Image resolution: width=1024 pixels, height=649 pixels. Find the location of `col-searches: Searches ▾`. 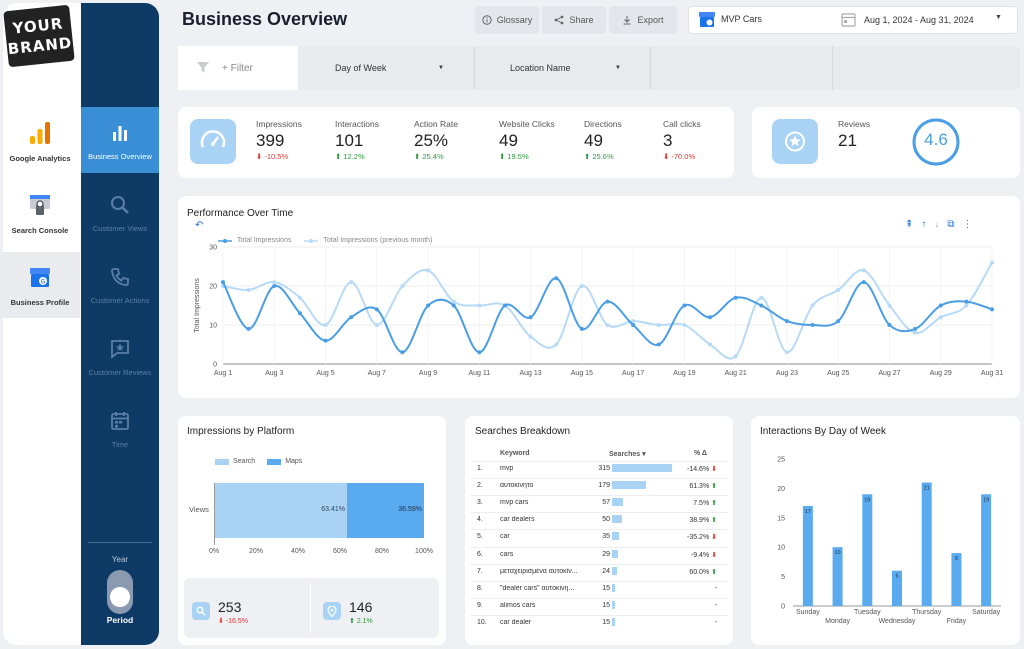

col-searches: Searches ▾ is located at coordinates (627, 454).